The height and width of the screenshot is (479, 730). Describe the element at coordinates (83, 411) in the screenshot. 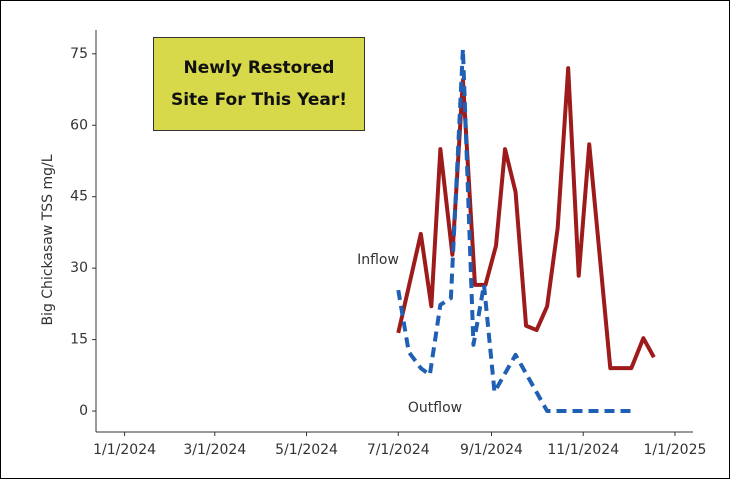

I see `y-tick-label: 0` at that location.